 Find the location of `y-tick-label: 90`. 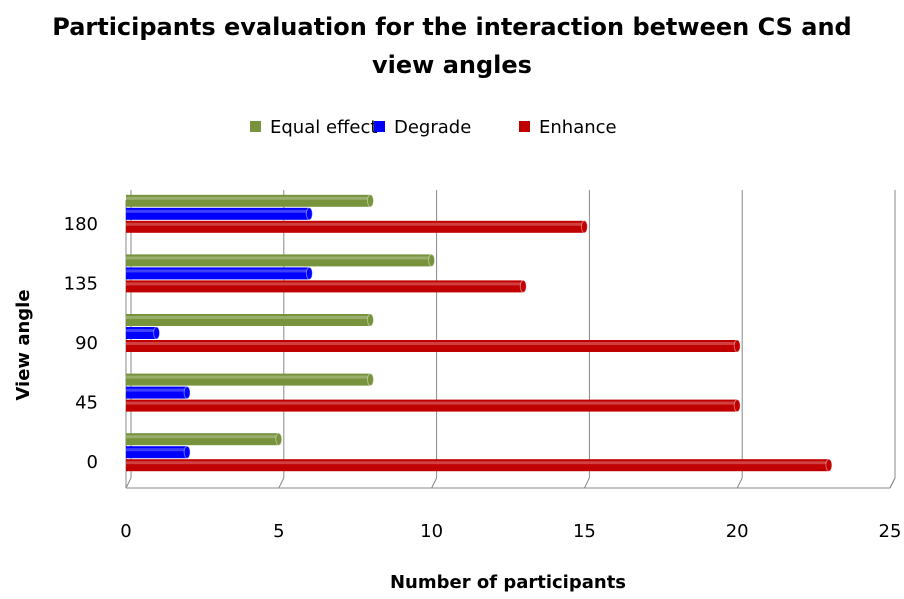

y-tick-label: 90 is located at coordinates (86, 343).